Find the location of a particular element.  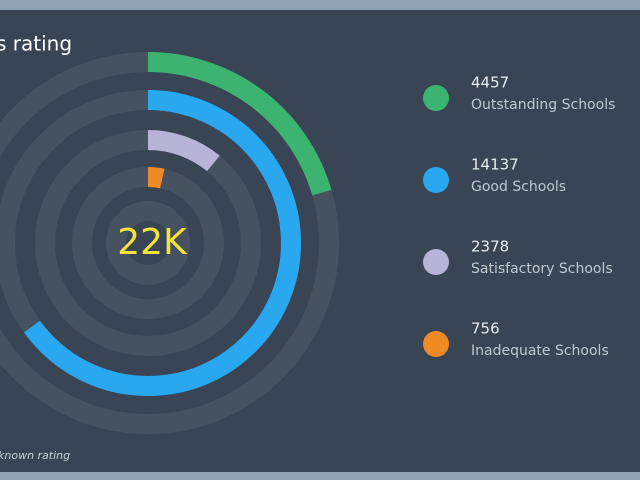

legend-value: 756 is located at coordinates (485, 329).